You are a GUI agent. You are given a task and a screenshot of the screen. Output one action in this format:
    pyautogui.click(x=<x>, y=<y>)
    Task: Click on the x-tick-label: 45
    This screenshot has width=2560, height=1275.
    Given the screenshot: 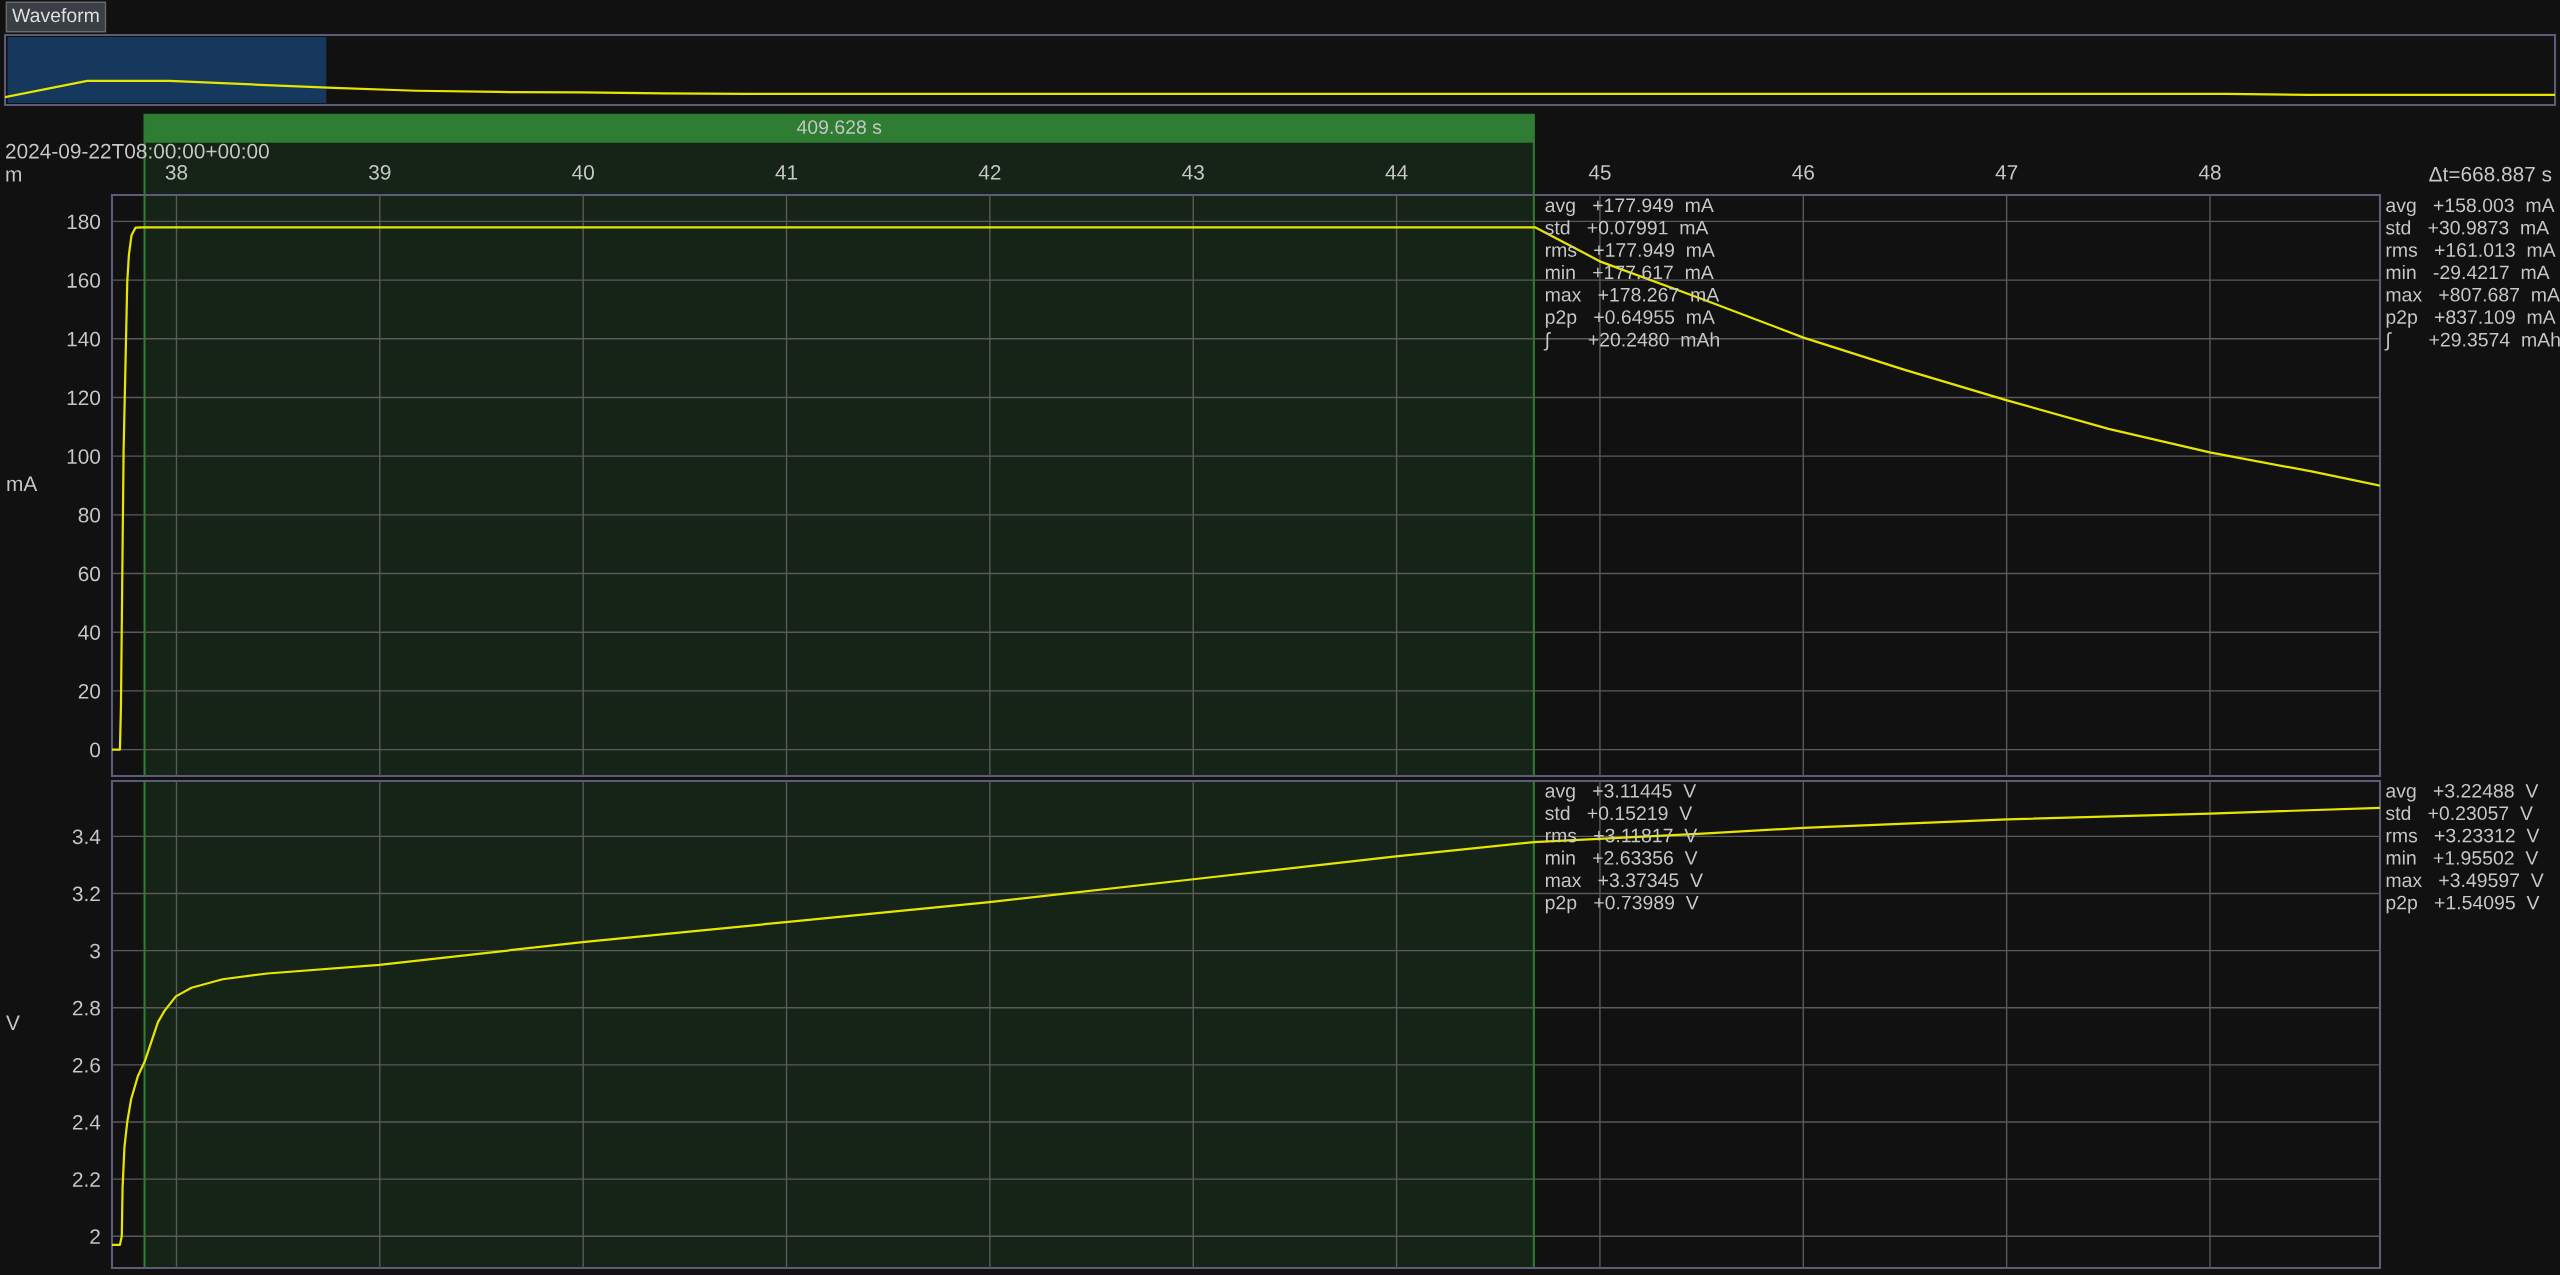 What is the action you would take?
    pyautogui.click(x=1599, y=172)
    